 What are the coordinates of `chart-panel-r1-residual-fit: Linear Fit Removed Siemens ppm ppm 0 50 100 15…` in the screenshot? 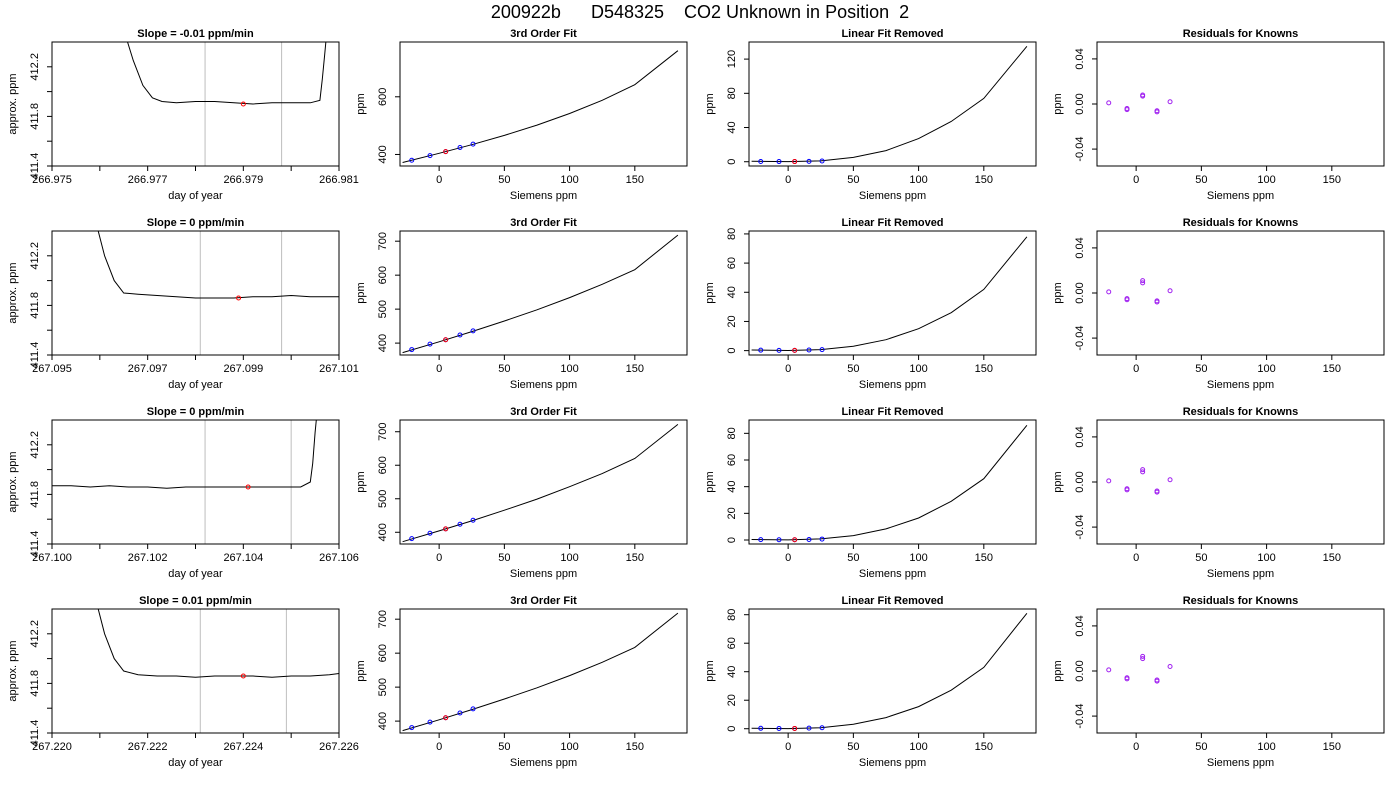 It's located at (870, 115).